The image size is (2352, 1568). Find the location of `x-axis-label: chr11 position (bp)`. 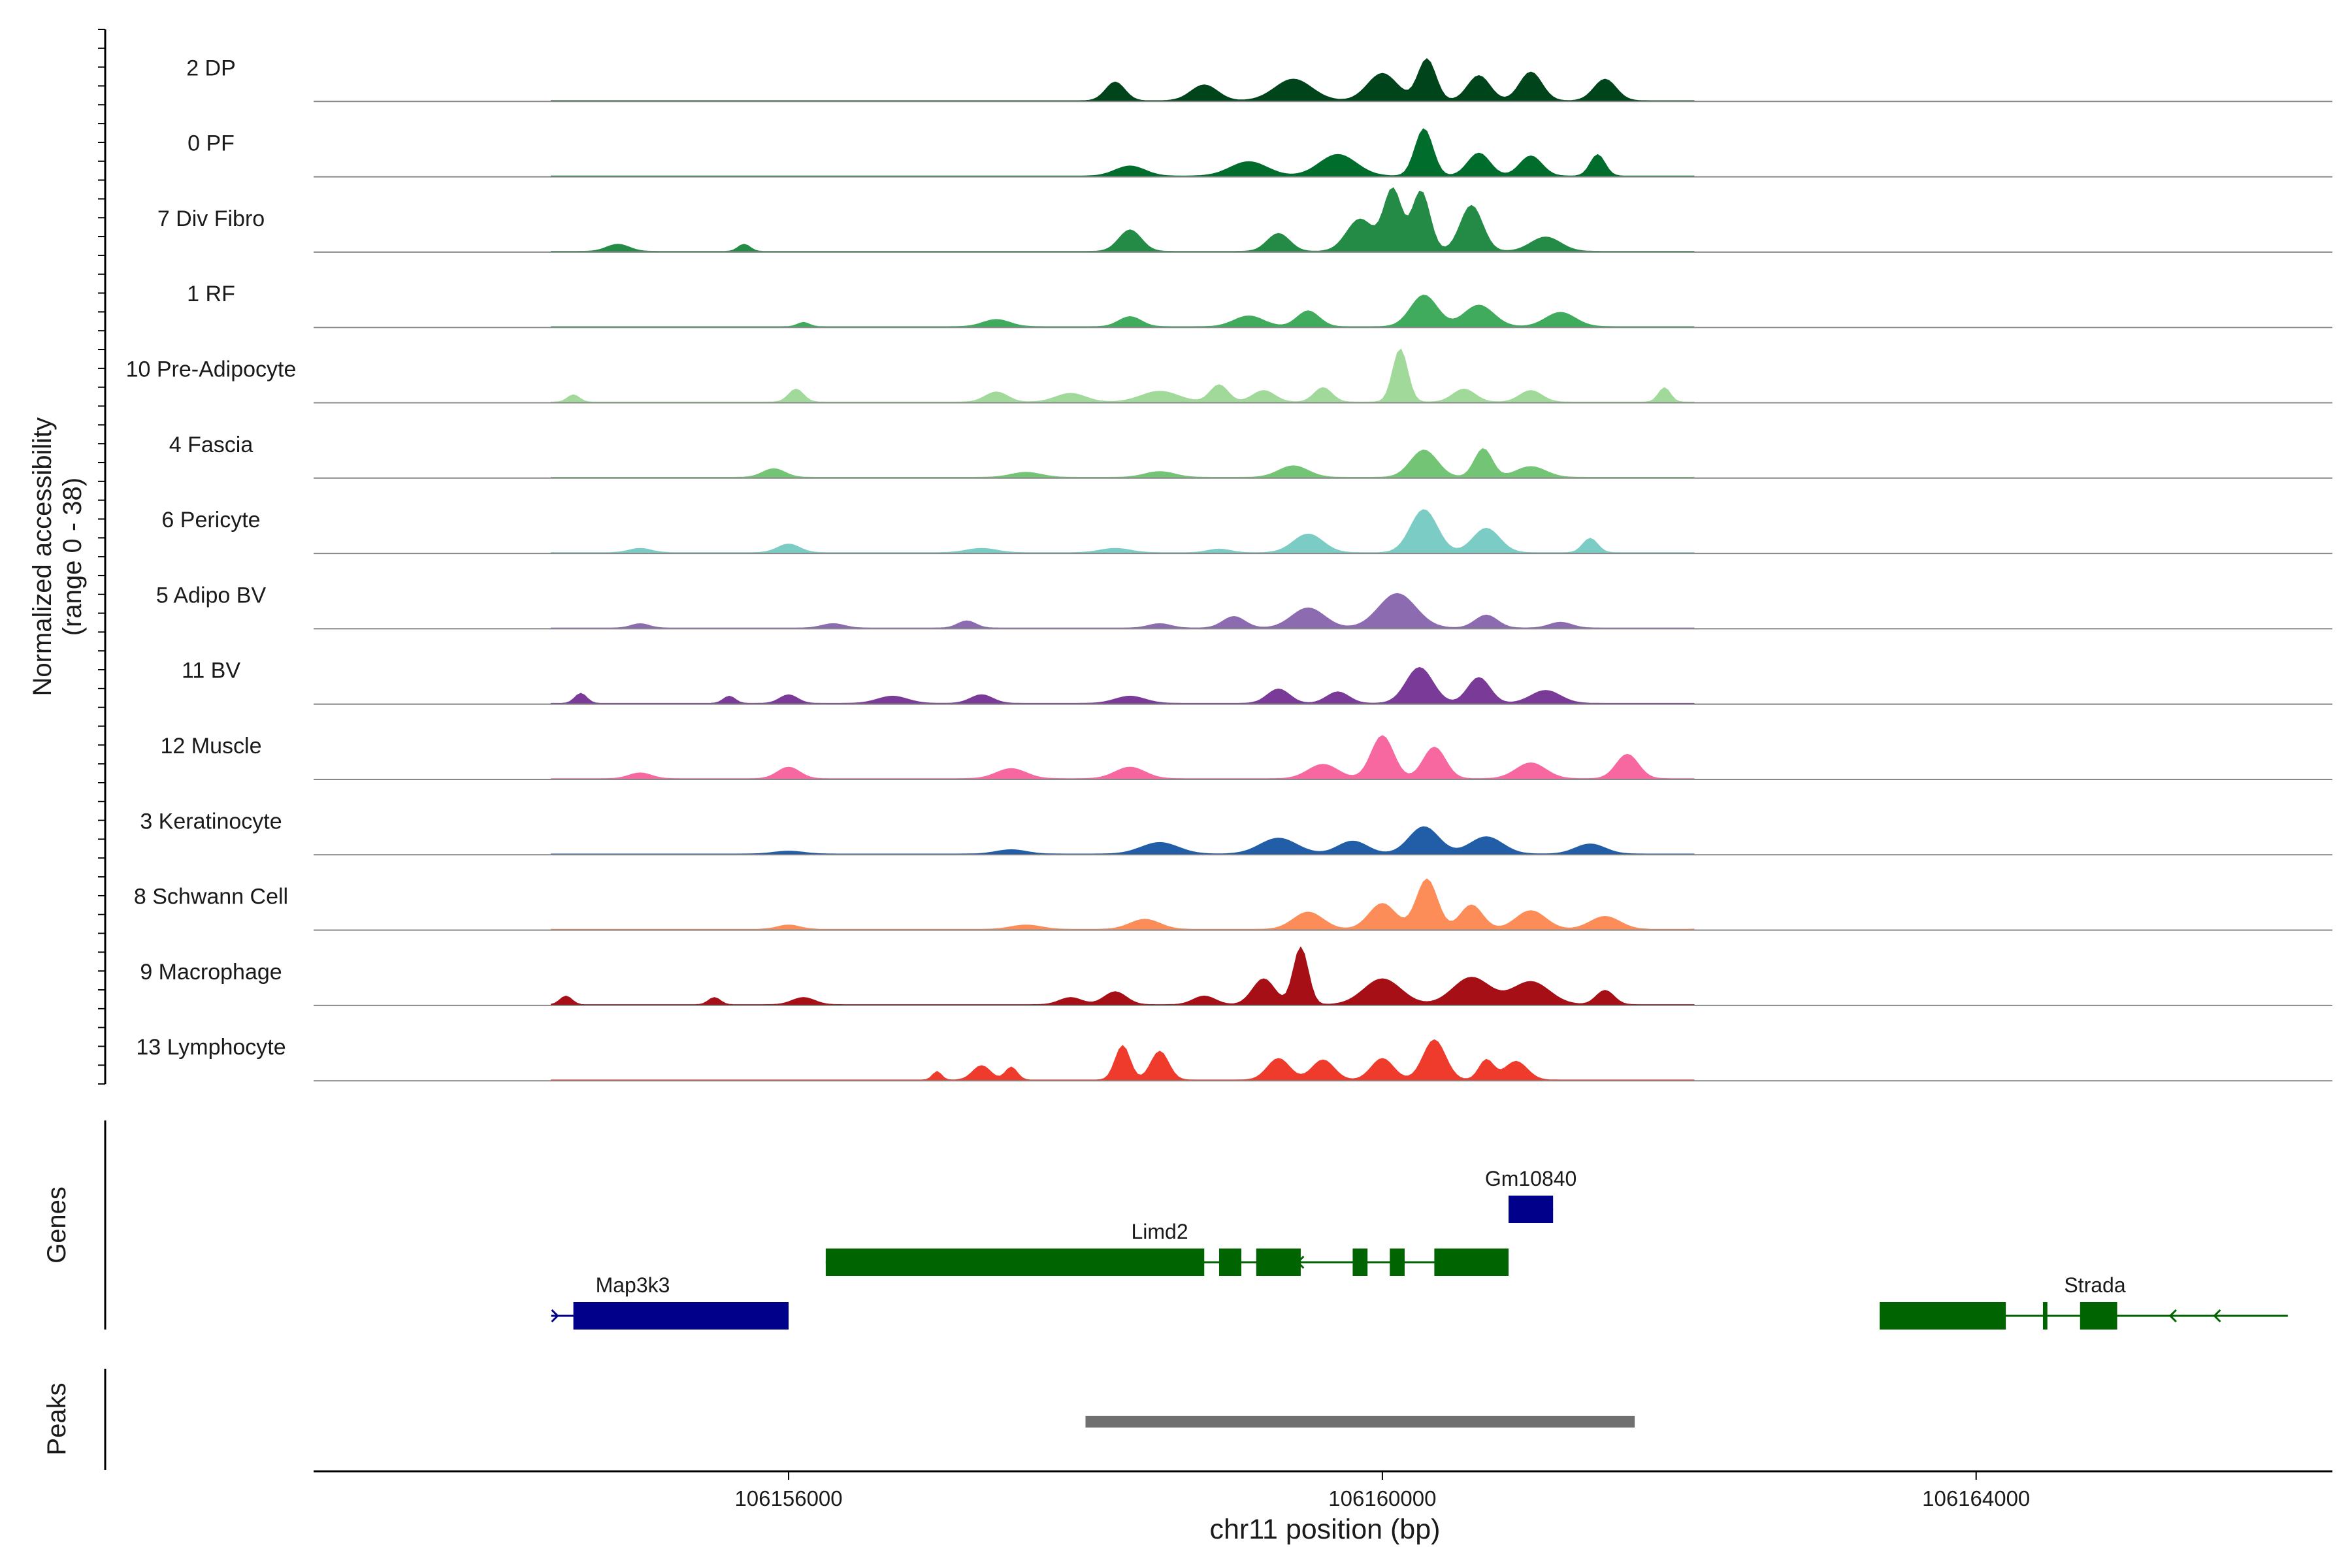

x-axis-label: chr11 position (bp) is located at coordinates (1325, 1529).